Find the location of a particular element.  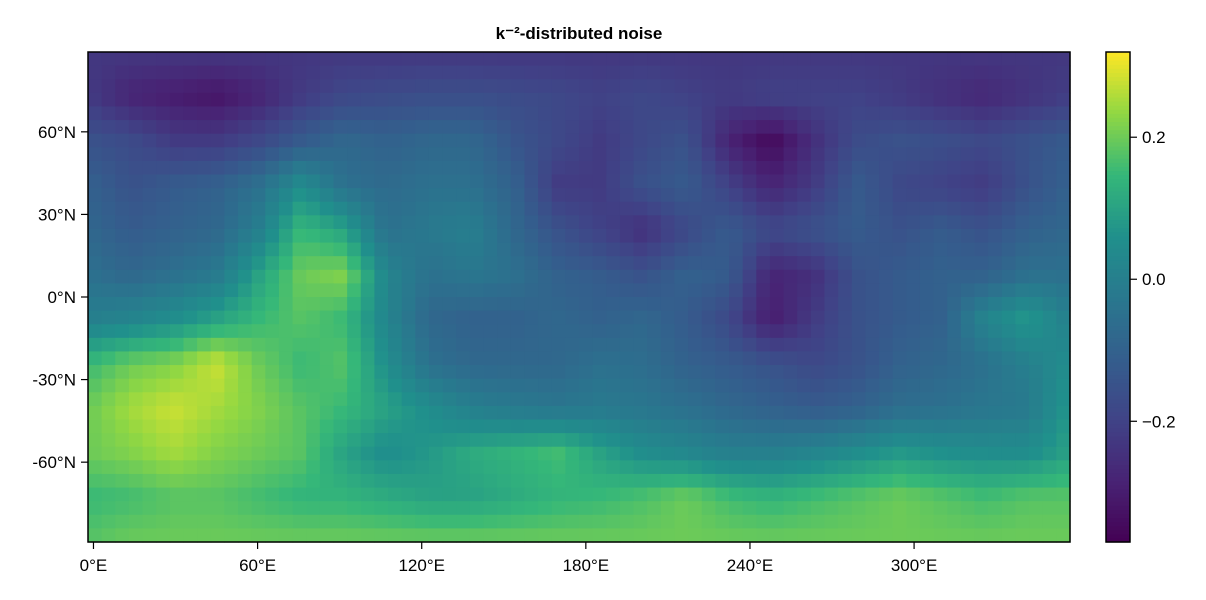

colorbar is located at coordinates (1118, 297).